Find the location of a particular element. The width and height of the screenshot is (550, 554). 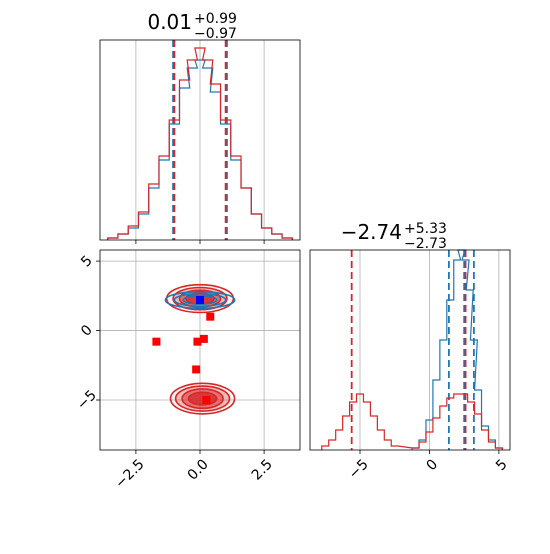

title-value: −2.74 is located at coordinates (371, 232).